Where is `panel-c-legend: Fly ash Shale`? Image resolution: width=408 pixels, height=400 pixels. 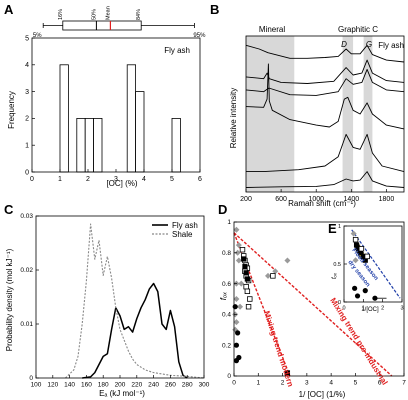 panel-c-legend: Fly ash Shale is located at coordinates (175, 230).